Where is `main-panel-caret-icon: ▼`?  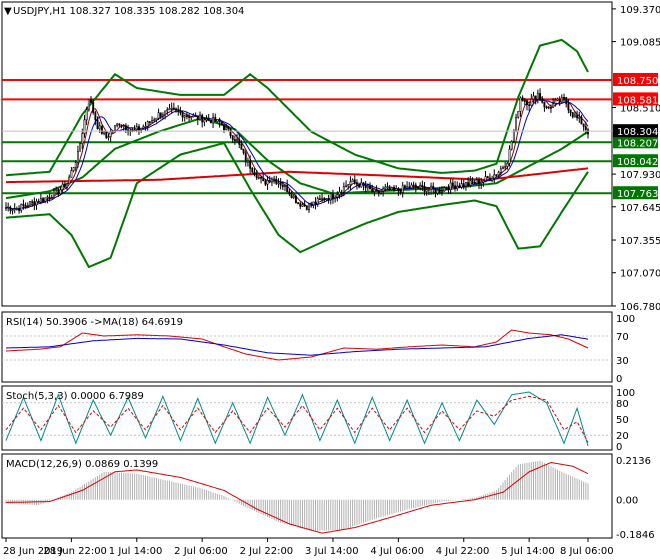
main-panel-caret-icon: ▼ is located at coordinates (8, 11).